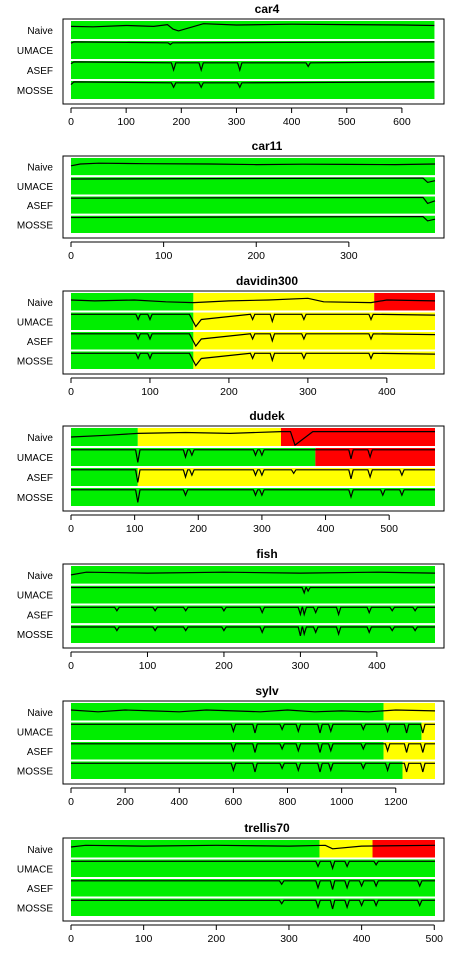  I want to click on panel-title: fish, so click(266, 554).